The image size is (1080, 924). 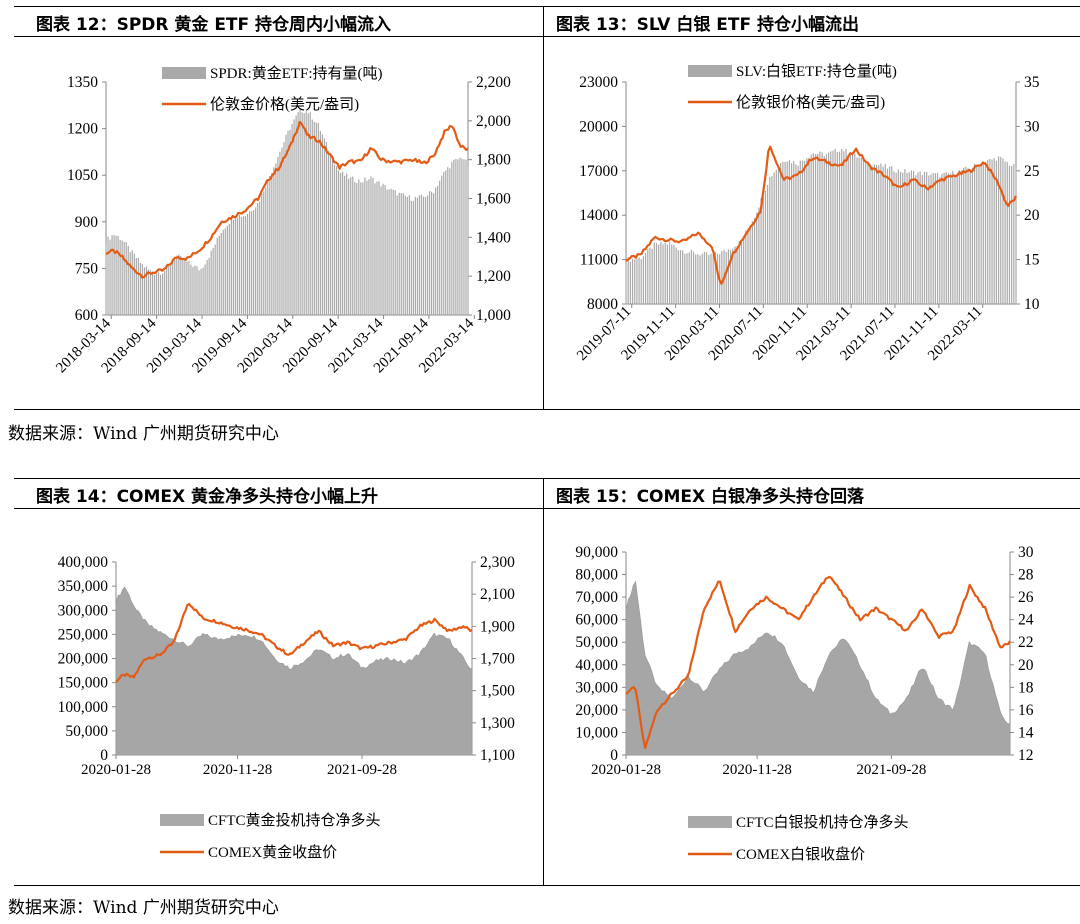 What do you see at coordinates (493, 199) in the screenshot?
I see `y-right-tick-label: 1,600` at bounding box center [493, 199].